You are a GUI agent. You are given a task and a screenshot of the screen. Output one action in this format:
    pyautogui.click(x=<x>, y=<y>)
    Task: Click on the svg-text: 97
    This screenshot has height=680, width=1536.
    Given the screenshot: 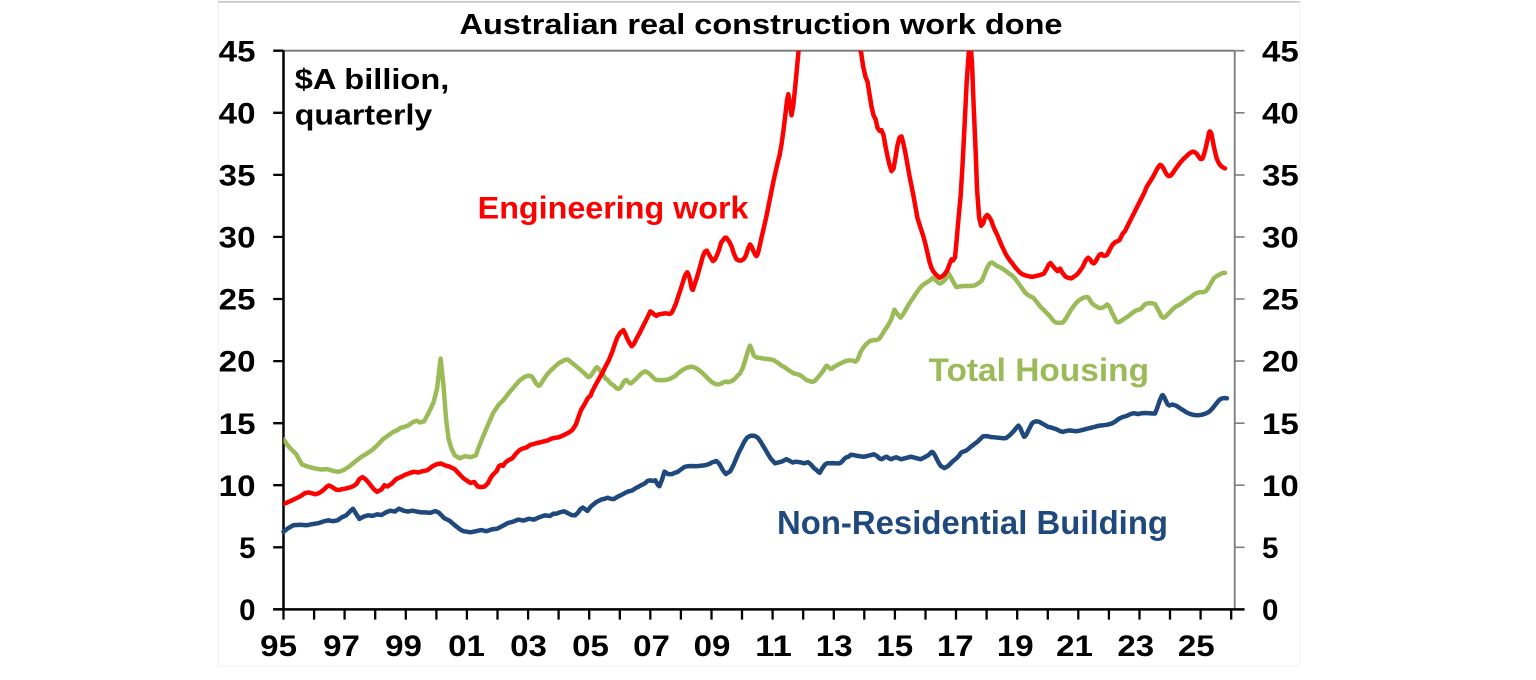 What is the action you would take?
    pyautogui.click(x=341, y=646)
    